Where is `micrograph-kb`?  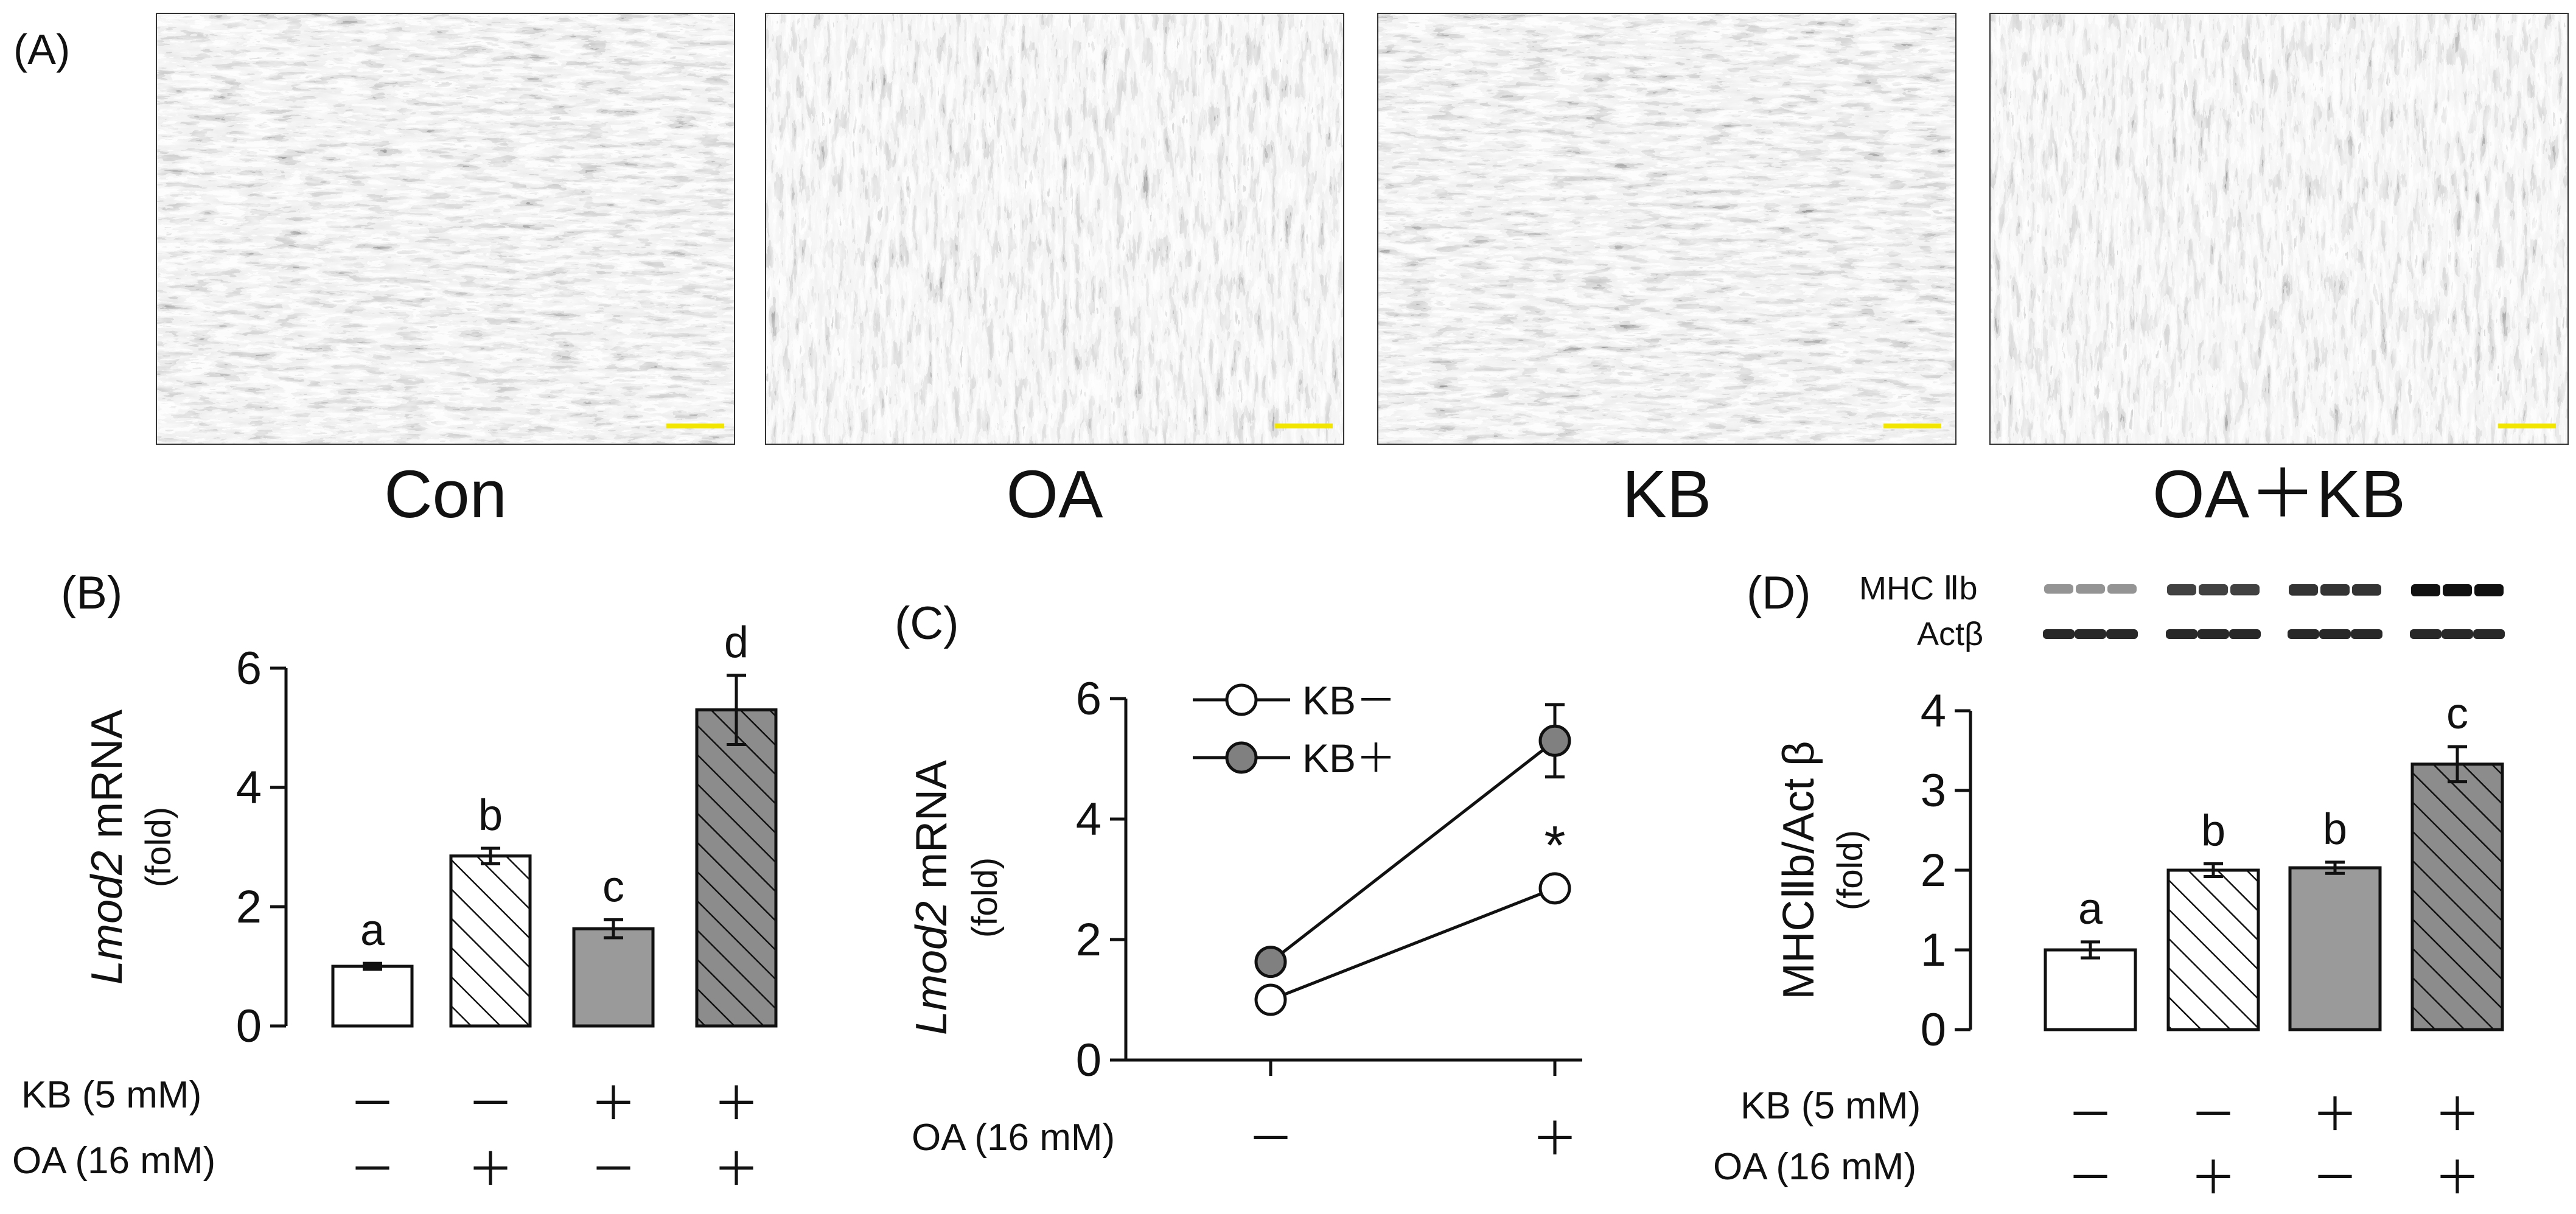
micrograph-kb is located at coordinates (1666, 229).